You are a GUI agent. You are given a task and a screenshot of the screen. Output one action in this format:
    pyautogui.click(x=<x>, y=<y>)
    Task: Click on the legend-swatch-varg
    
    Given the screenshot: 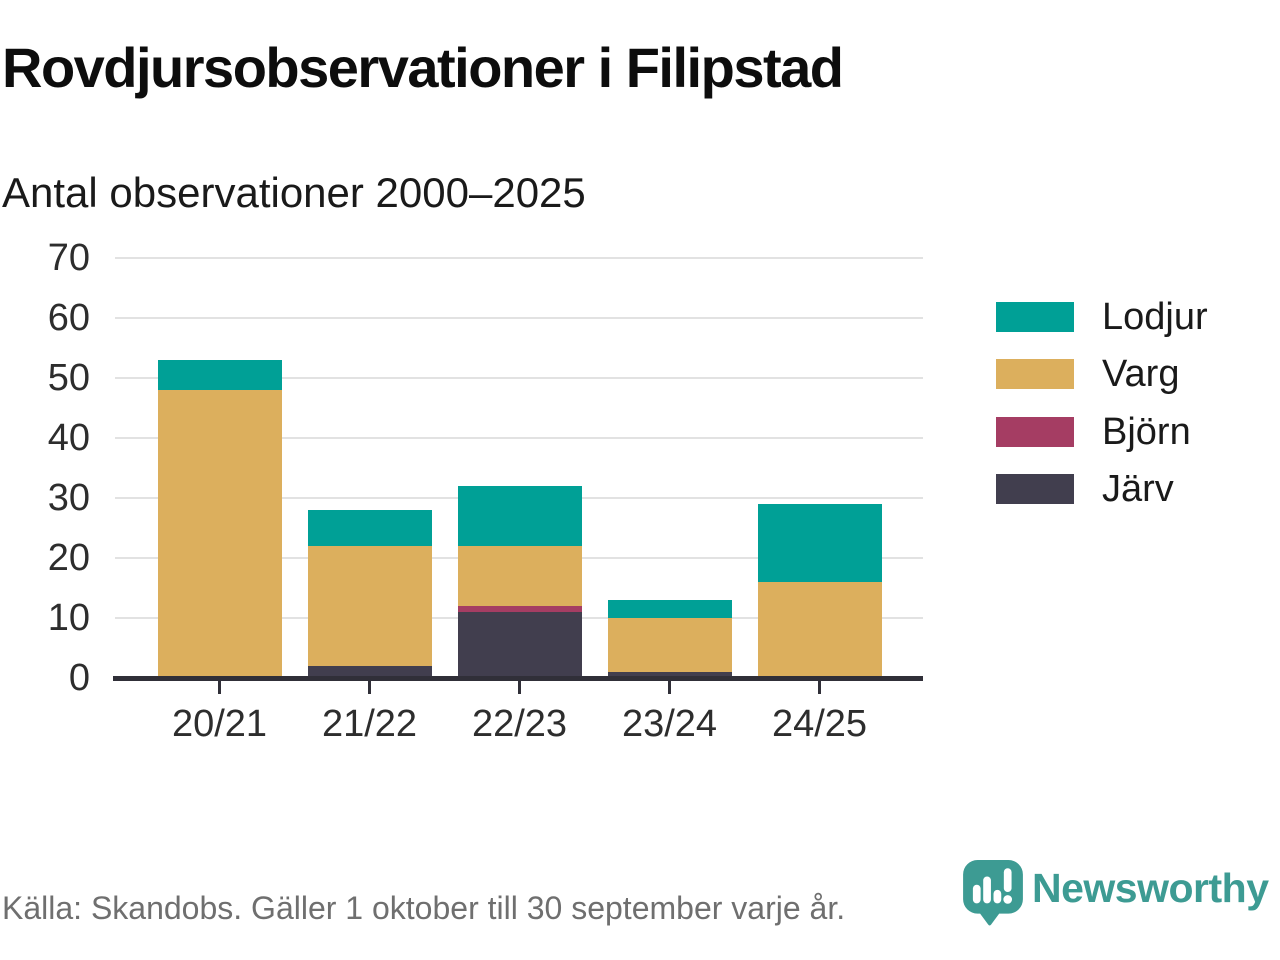 What is the action you would take?
    pyautogui.click(x=1035, y=374)
    